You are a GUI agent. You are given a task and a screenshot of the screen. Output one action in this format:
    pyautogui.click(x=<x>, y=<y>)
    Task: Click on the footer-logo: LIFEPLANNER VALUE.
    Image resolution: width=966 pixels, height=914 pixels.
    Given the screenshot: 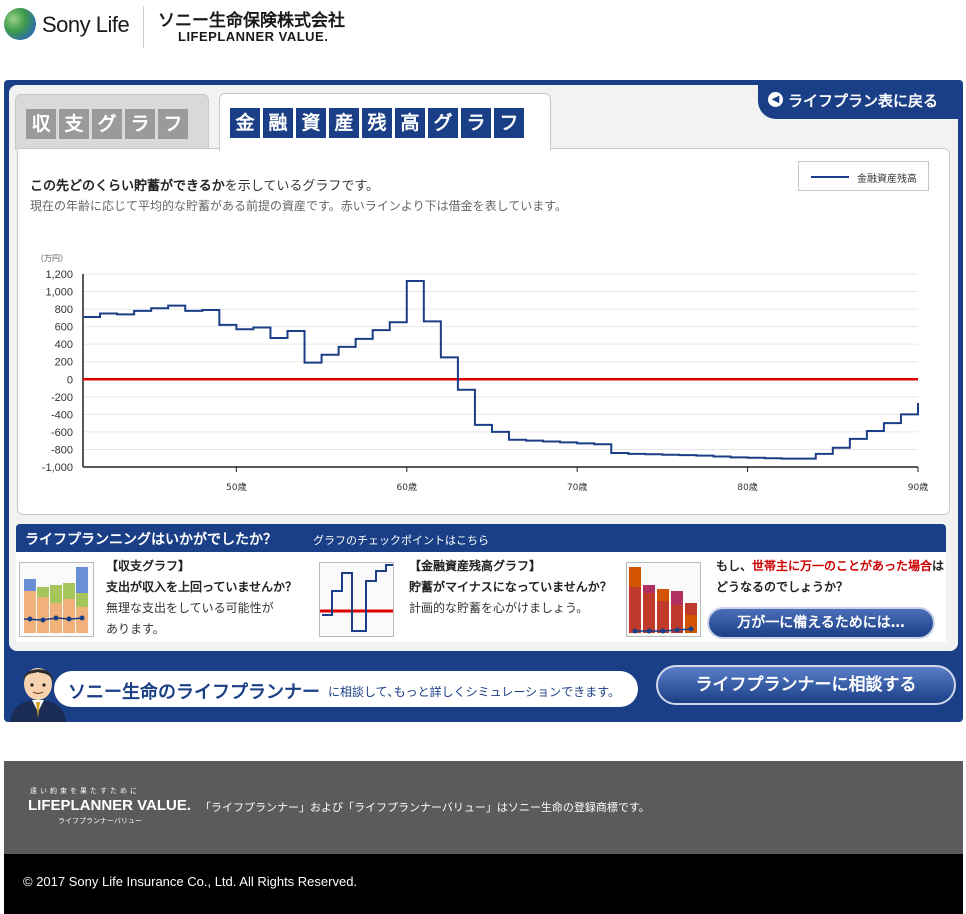 What is the action you would take?
    pyautogui.click(x=110, y=805)
    